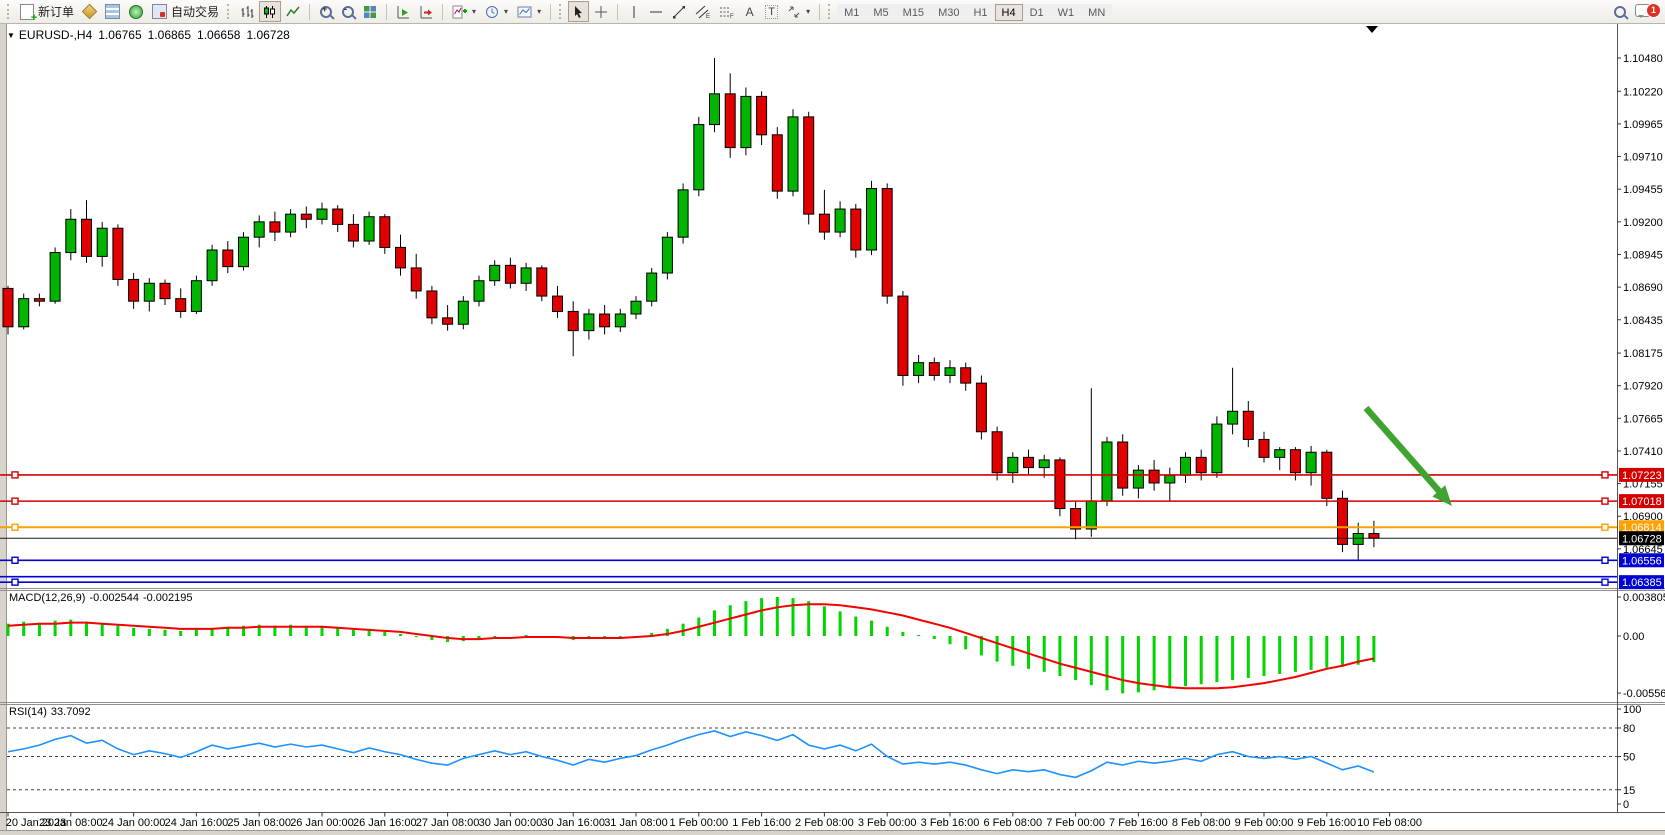 The image size is (1665, 835). What do you see at coordinates (1008, 12) in the screenshot?
I see `timeframe-button-h4: H4` at bounding box center [1008, 12].